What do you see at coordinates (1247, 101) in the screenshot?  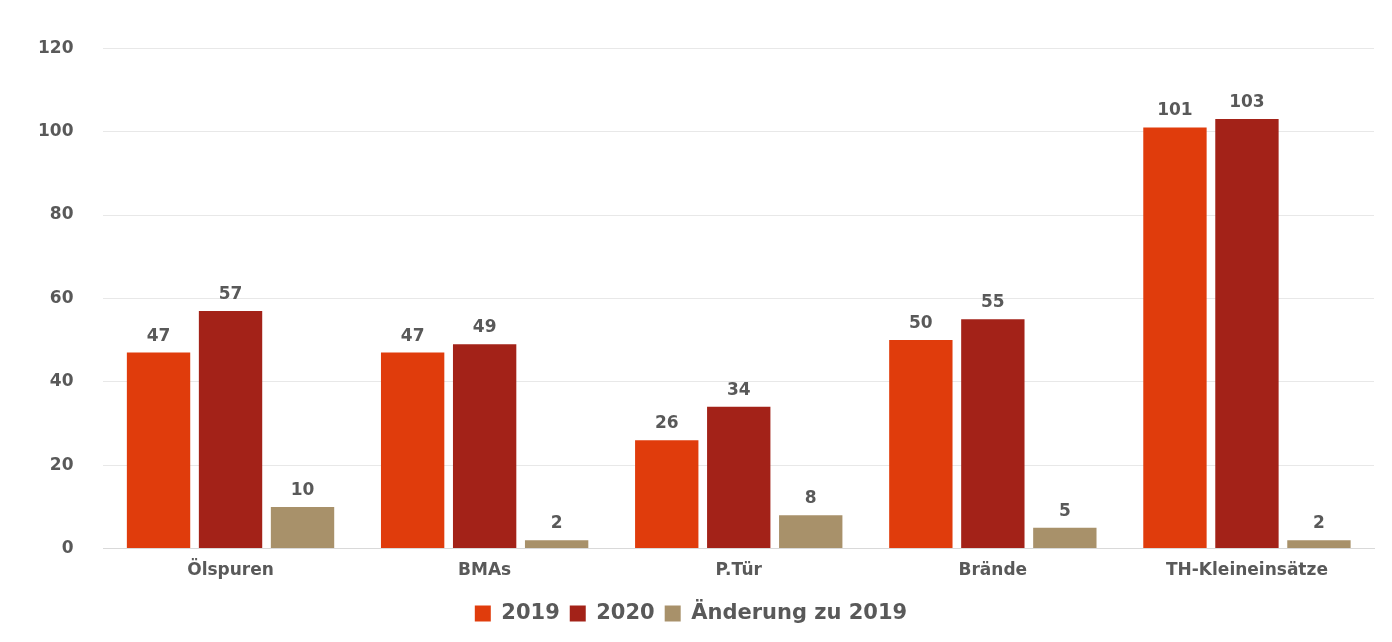 I see `data-label: 103` at bounding box center [1247, 101].